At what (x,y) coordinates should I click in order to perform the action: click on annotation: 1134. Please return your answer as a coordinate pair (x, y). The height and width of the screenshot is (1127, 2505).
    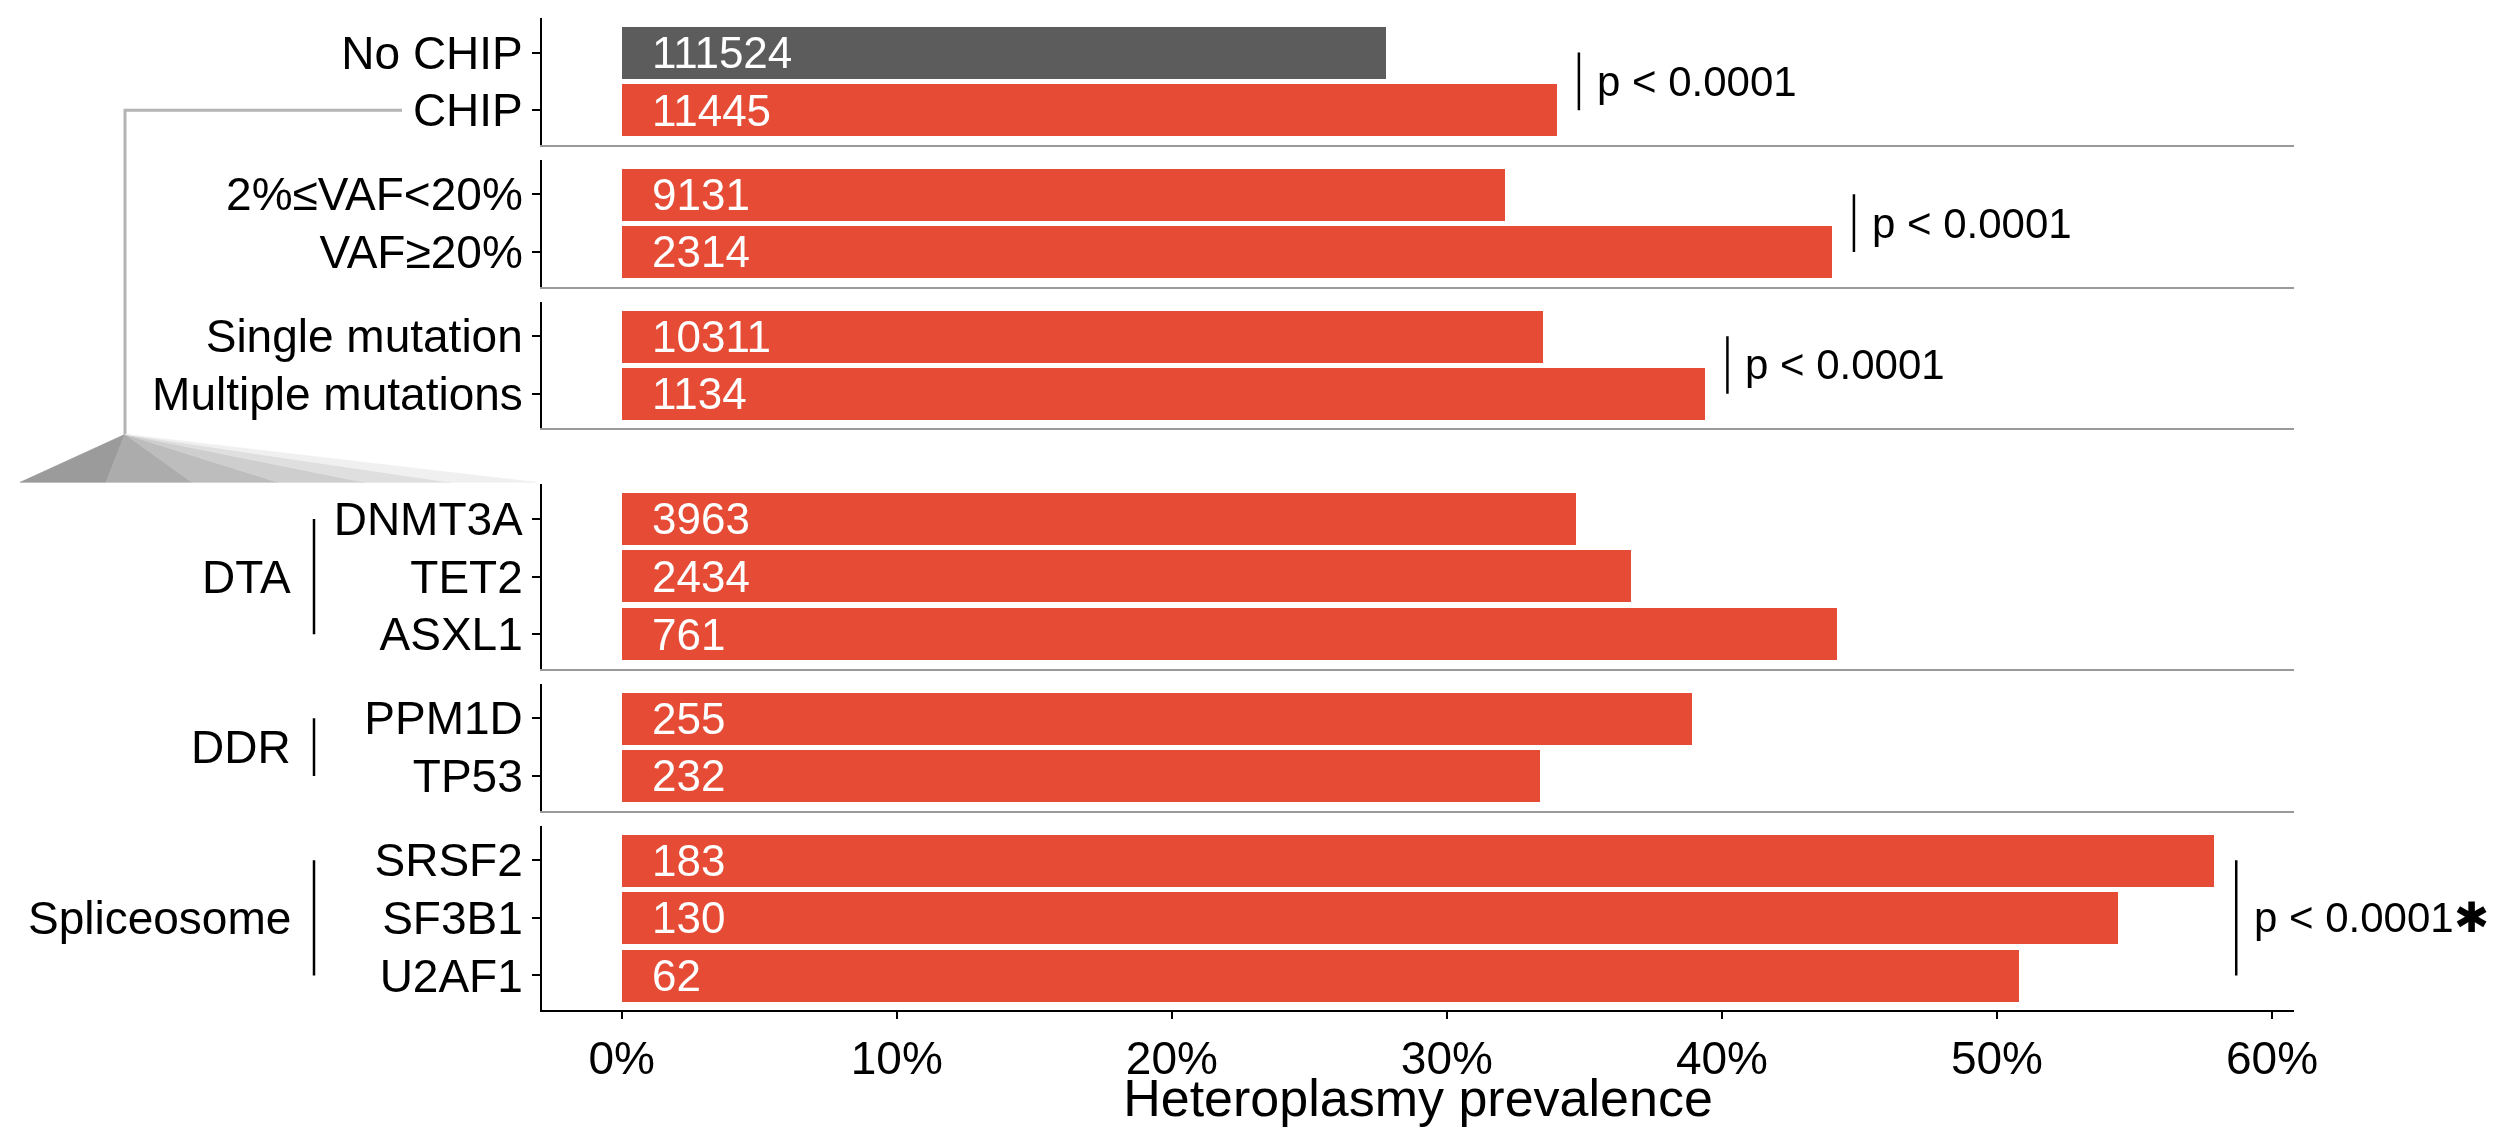
    Looking at the image, I should click on (699, 393).